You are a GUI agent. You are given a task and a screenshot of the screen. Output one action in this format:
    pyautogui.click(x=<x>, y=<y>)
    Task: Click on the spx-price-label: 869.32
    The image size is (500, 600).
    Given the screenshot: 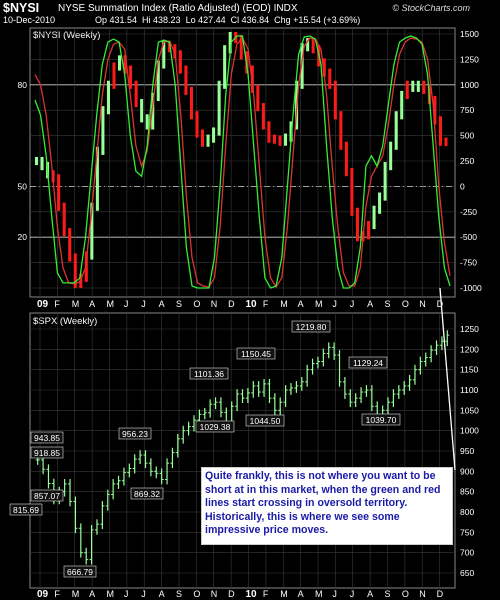 What is the action you would take?
    pyautogui.click(x=147, y=494)
    